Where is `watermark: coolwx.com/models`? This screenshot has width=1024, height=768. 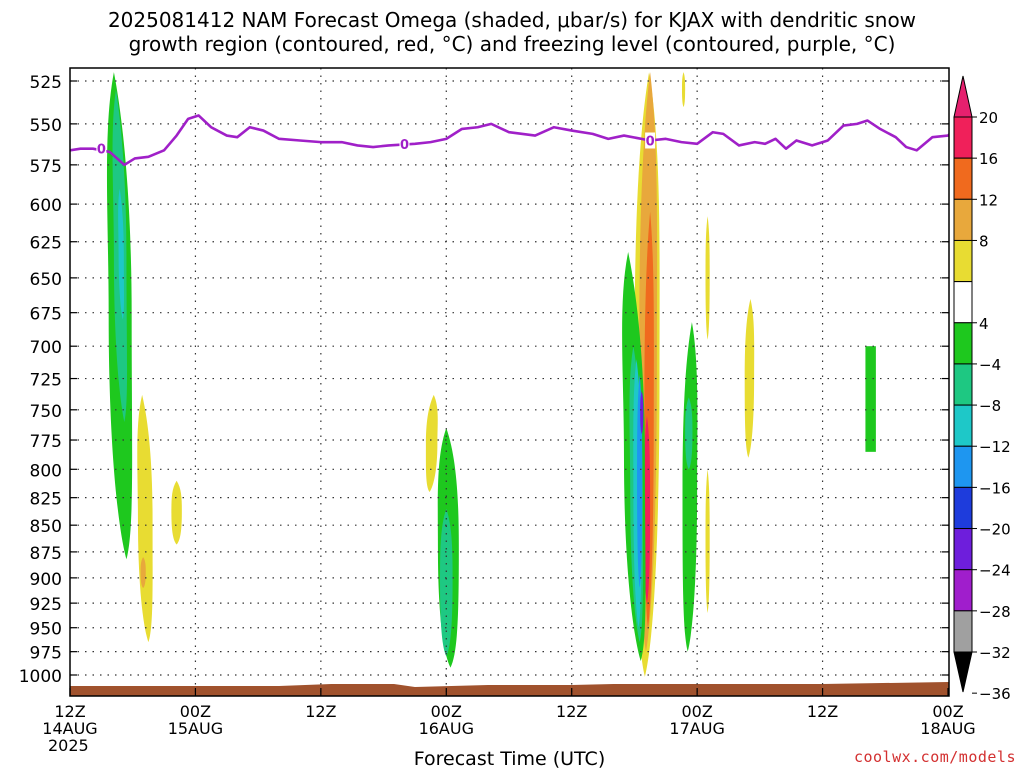 watermark: coolwx.com/models is located at coordinates (934, 757).